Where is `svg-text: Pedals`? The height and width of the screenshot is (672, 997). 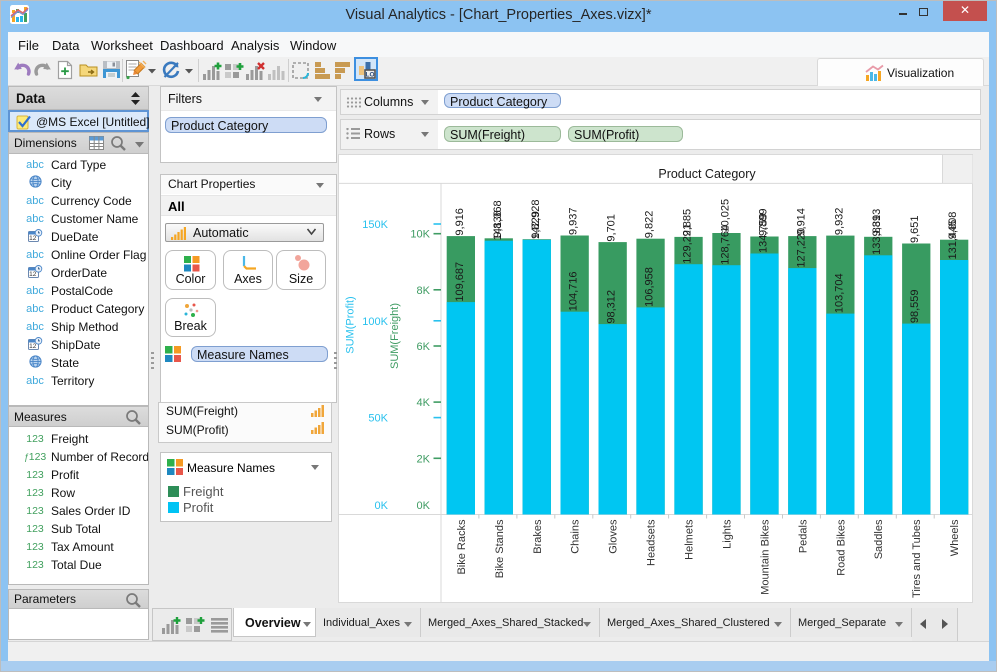 svg-text: Pedals is located at coordinates (803, 536).